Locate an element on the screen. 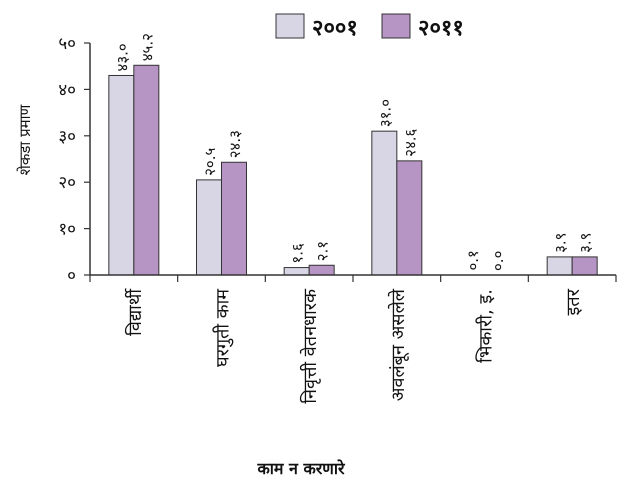 Image resolution: width=628 pixels, height=481 pixels. data-label: ३१.० is located at coordinates (385, 113).